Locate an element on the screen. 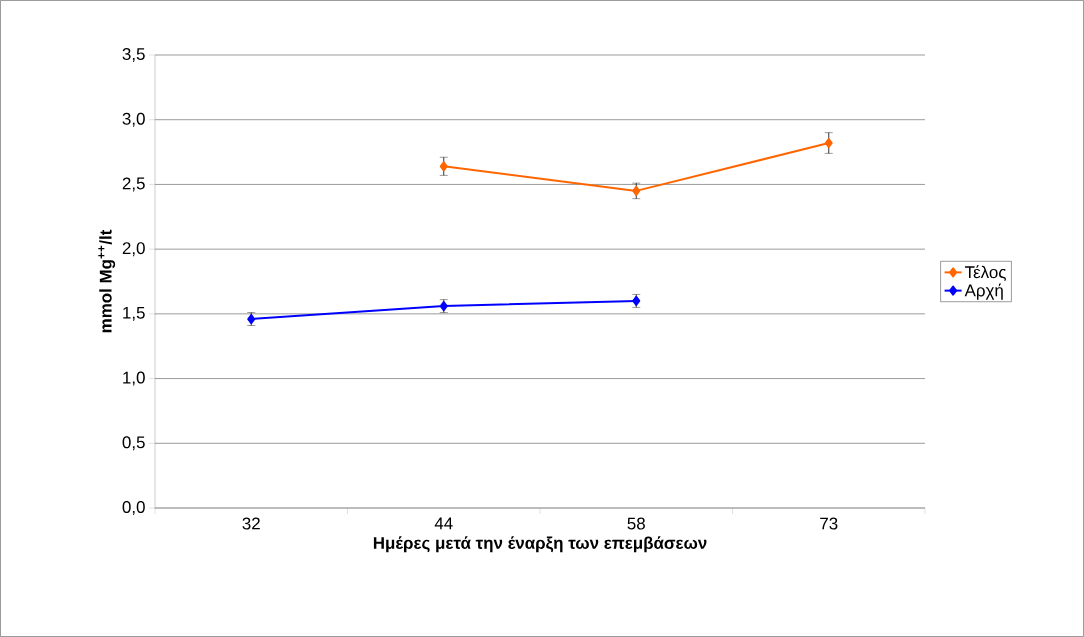 The height and width of the screenshot is (637, 1084). legend-label: Αρχή is located at coordinates (983, 291).